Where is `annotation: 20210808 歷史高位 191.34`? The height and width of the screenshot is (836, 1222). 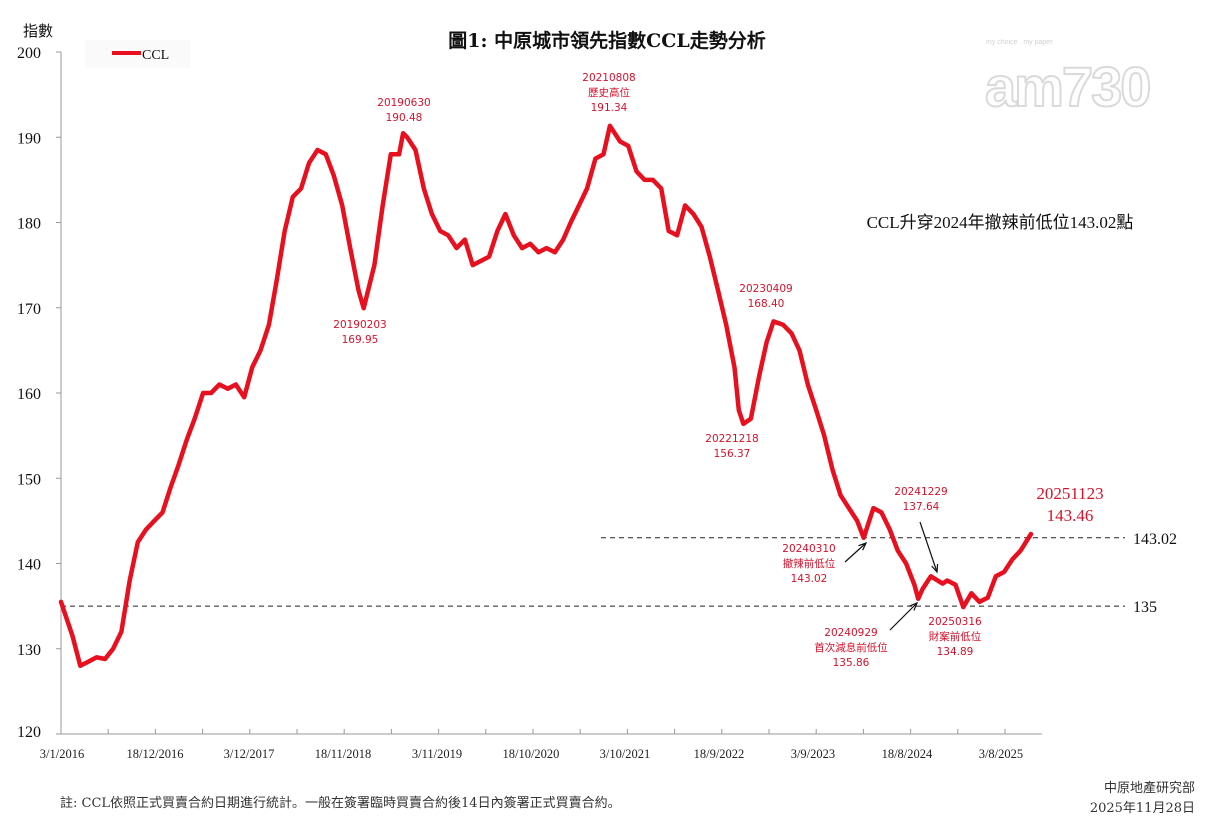
annotation: 20210808 歷史高位 191.34 is located at coordinates (608, 93).